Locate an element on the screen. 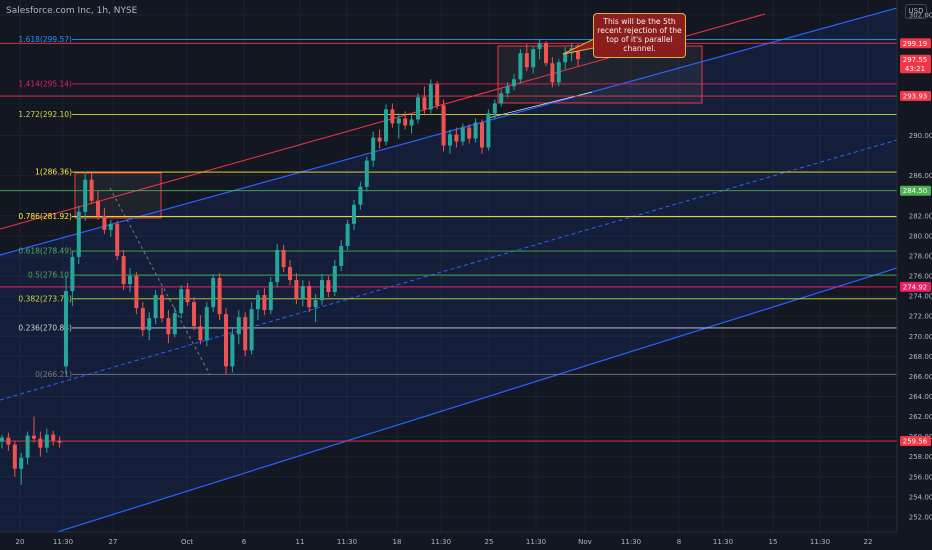  y-tick-label: 264.00 is located at coordinates (920, 397).